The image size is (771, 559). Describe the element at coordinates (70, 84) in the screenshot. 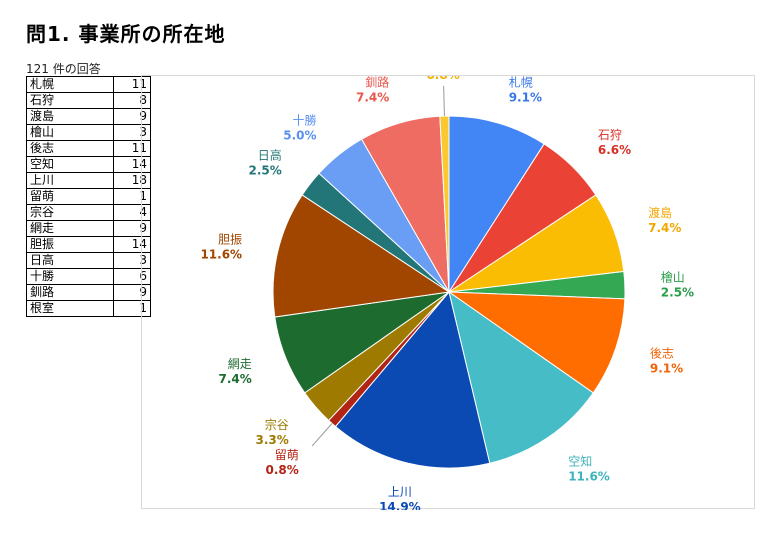

I see `region-name-cell: 札幌` at that location.